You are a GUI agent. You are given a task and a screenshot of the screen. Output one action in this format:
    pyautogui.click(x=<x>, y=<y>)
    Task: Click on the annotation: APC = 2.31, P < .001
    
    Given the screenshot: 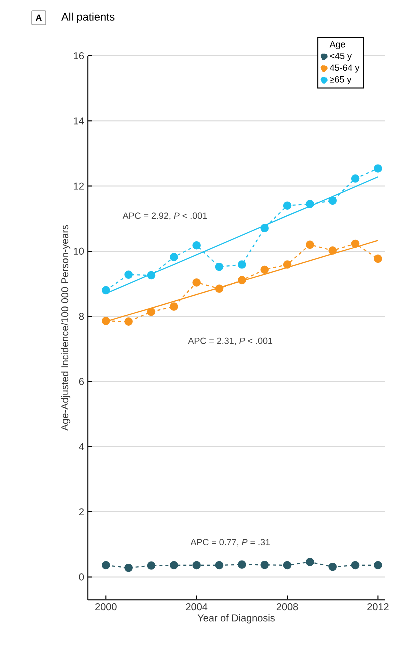 What is the action you would take?
    pyautogui.click(x=230, y=342)
    